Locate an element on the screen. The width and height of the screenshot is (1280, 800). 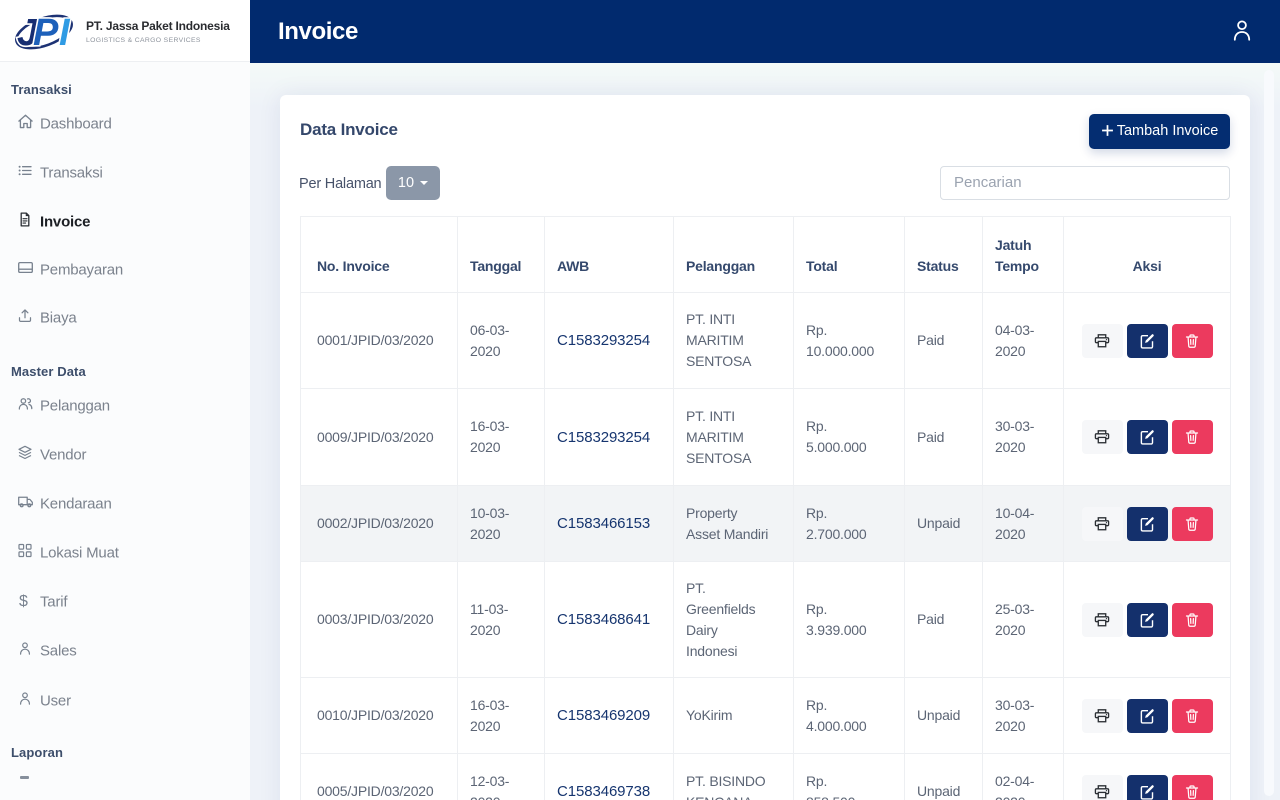
svg-text: P is located at coordinates (46, 33).